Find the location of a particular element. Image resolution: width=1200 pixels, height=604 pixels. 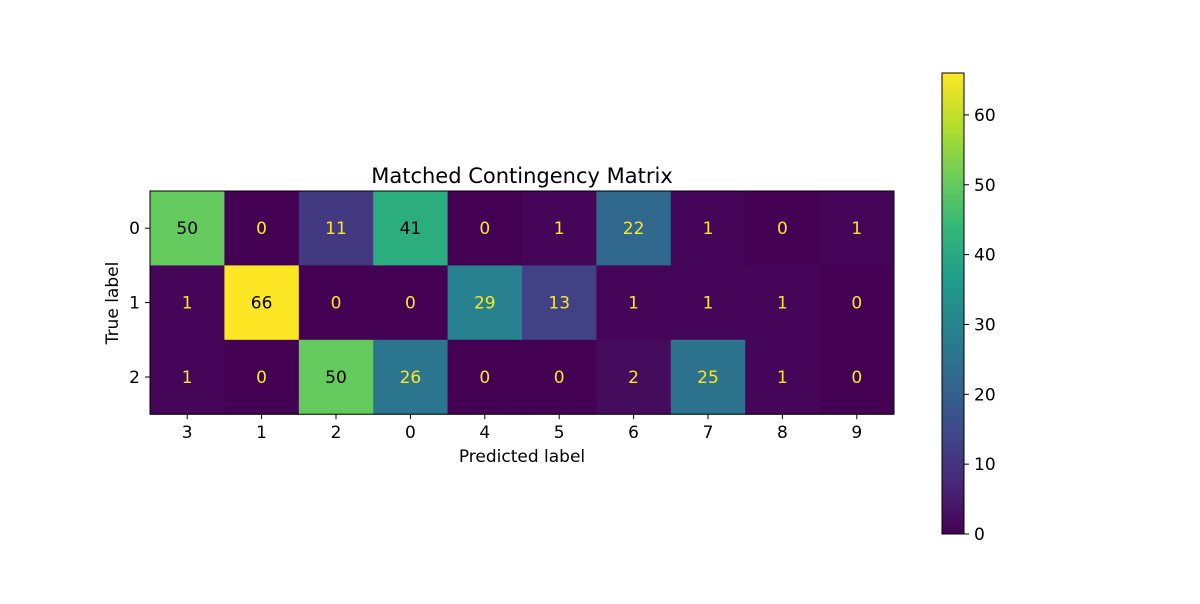

x-tick-label: 6 is located at coordinates (633, 433).